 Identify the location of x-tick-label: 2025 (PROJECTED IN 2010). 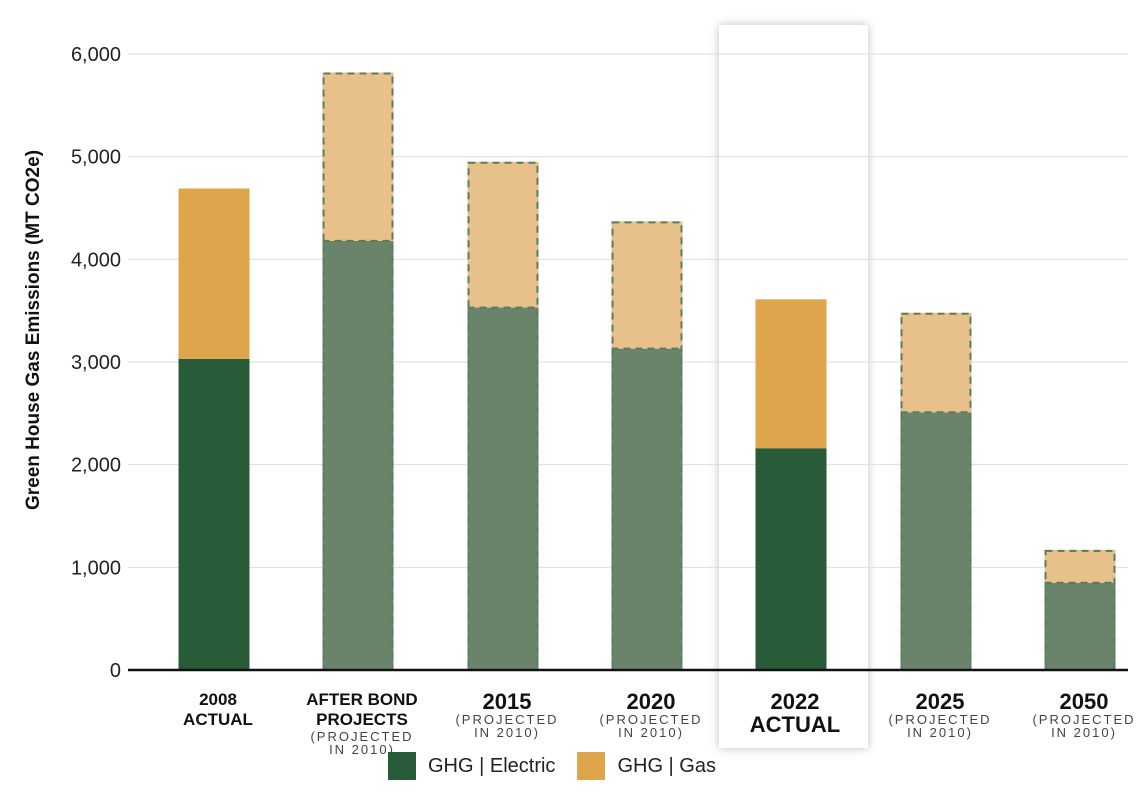
(940, 714).